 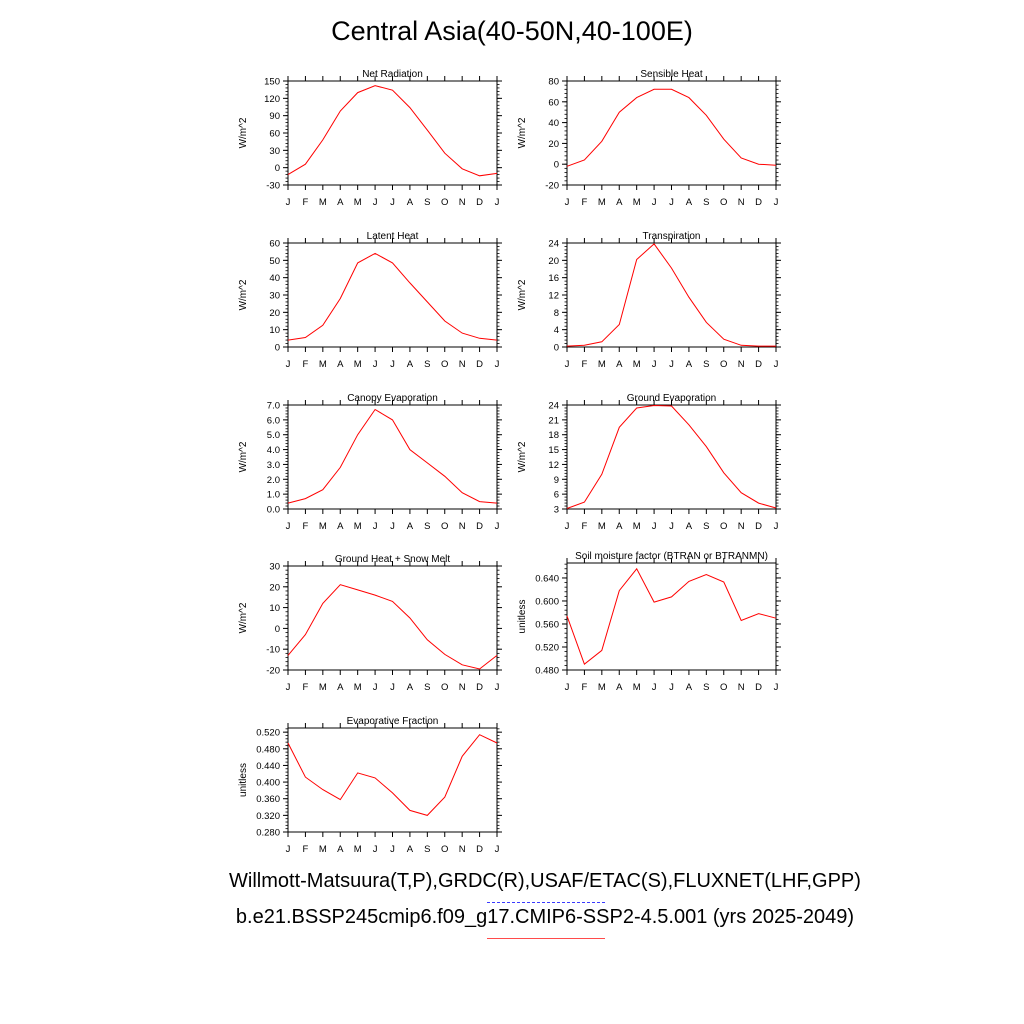 I want to click on y-tick-label: 0, so click(x=556, y=165).